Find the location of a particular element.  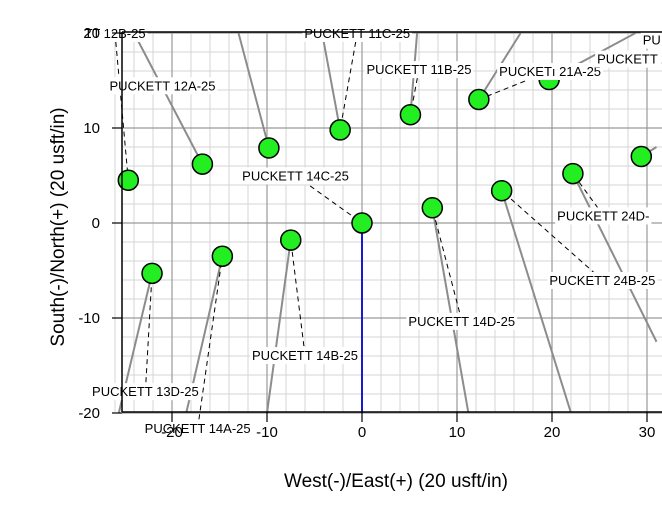

well-label: PU is located at coordinates (652, 40).